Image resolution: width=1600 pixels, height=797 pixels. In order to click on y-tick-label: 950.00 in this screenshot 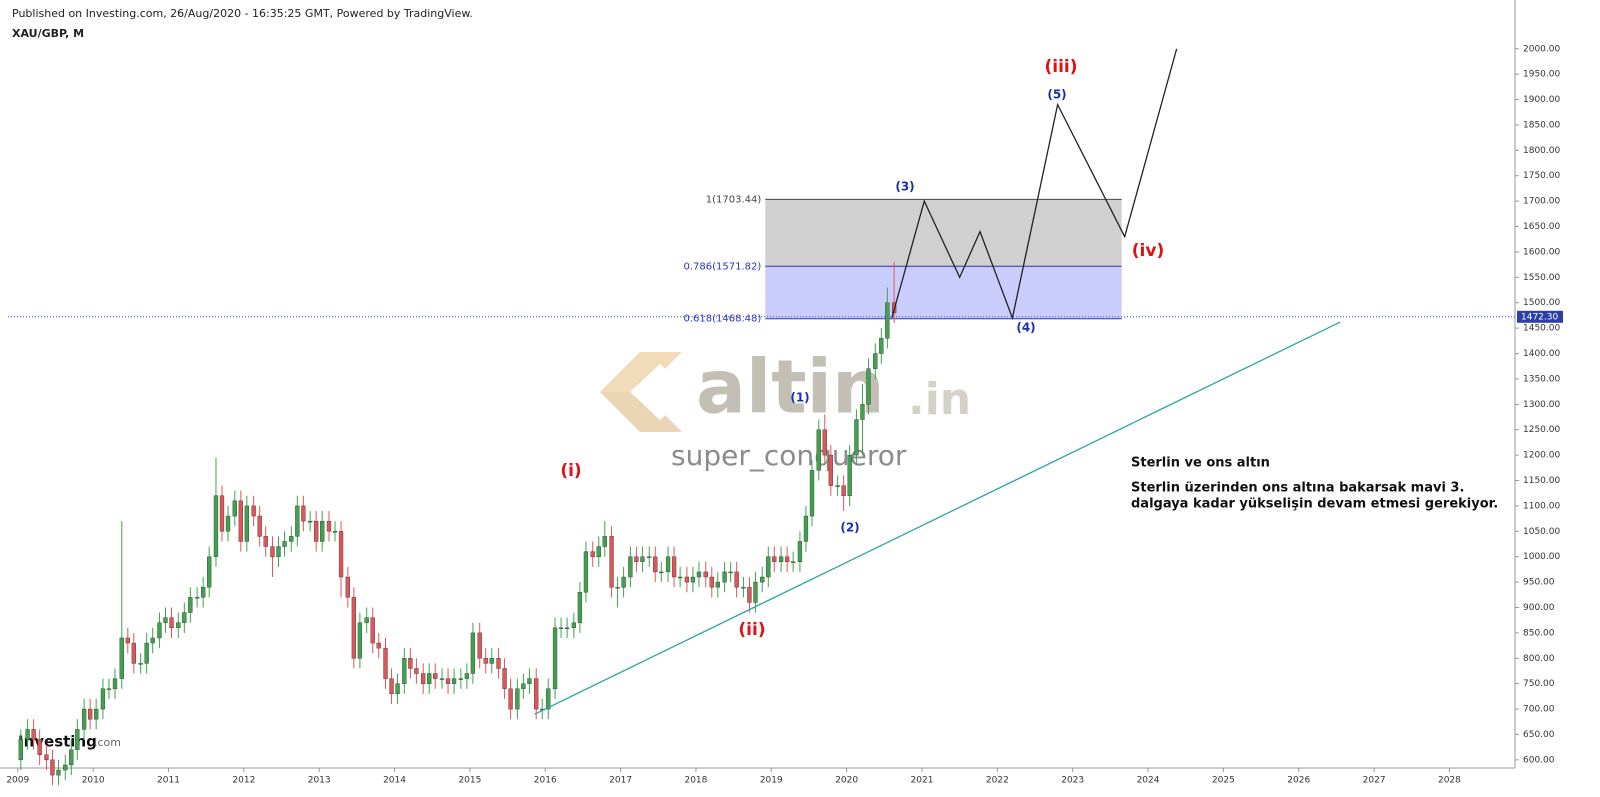, I will do `click(1539, 583)`.